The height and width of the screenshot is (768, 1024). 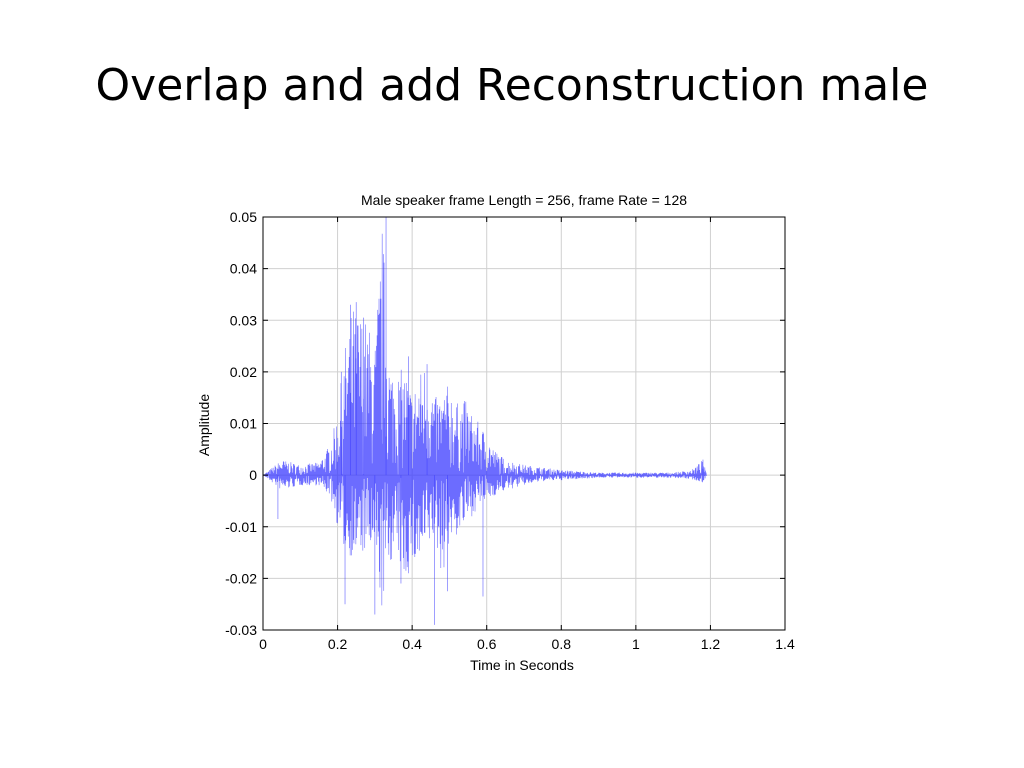 What do you see at coordinates (785, 644) in the screenshot?
I see `x-tick-label: 1.4` at bounding box center [785, 644].